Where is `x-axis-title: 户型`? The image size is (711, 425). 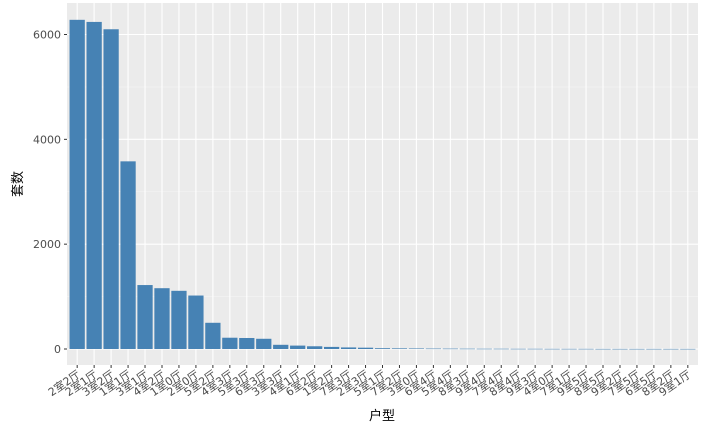
x-axis-title: 户型 is located at coordinates (382, 416).